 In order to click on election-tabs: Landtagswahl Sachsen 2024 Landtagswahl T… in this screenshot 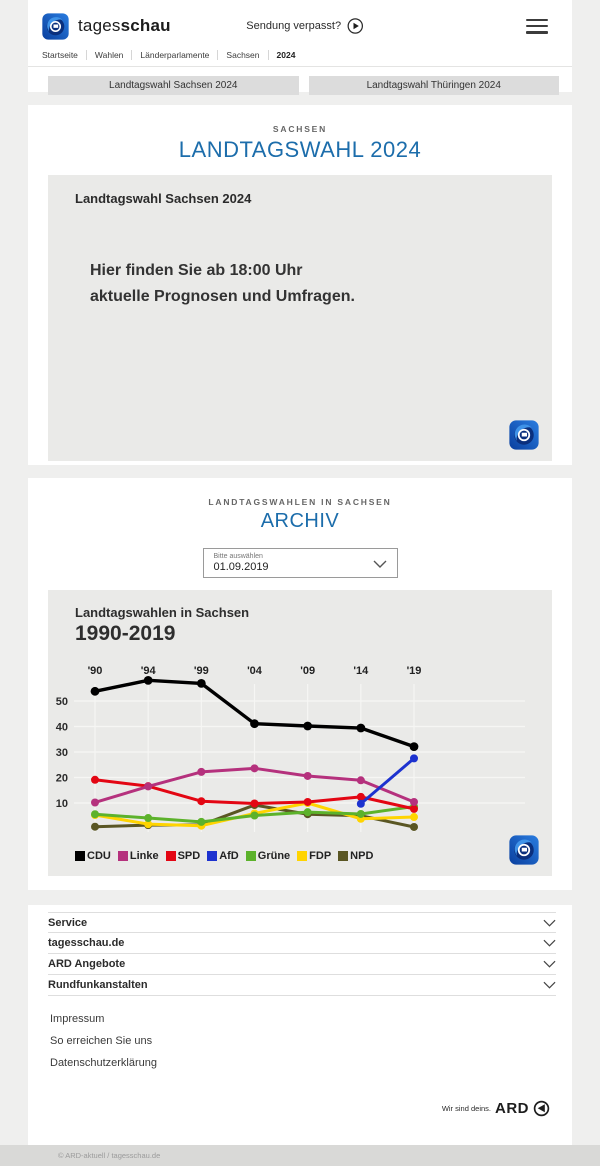, I will do `click(300, 81)`.